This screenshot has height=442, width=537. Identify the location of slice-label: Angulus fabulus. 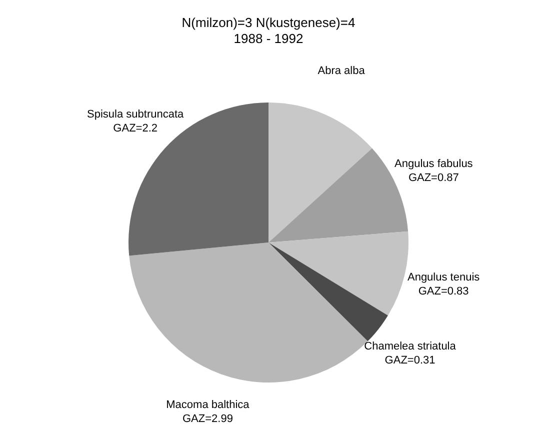
(434, 164).